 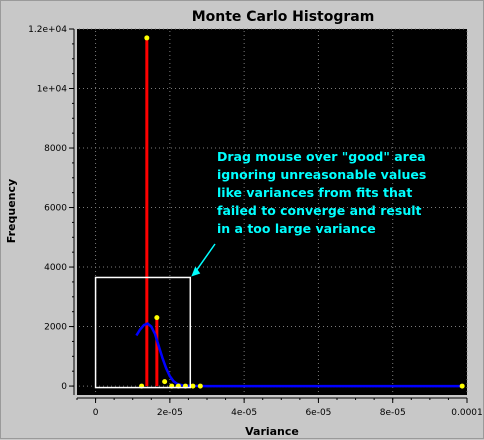 What do you see at coordinates (272, 431) in the screenshot?
I see `x-axis-label: Variance` at bounding box center [272, 431].